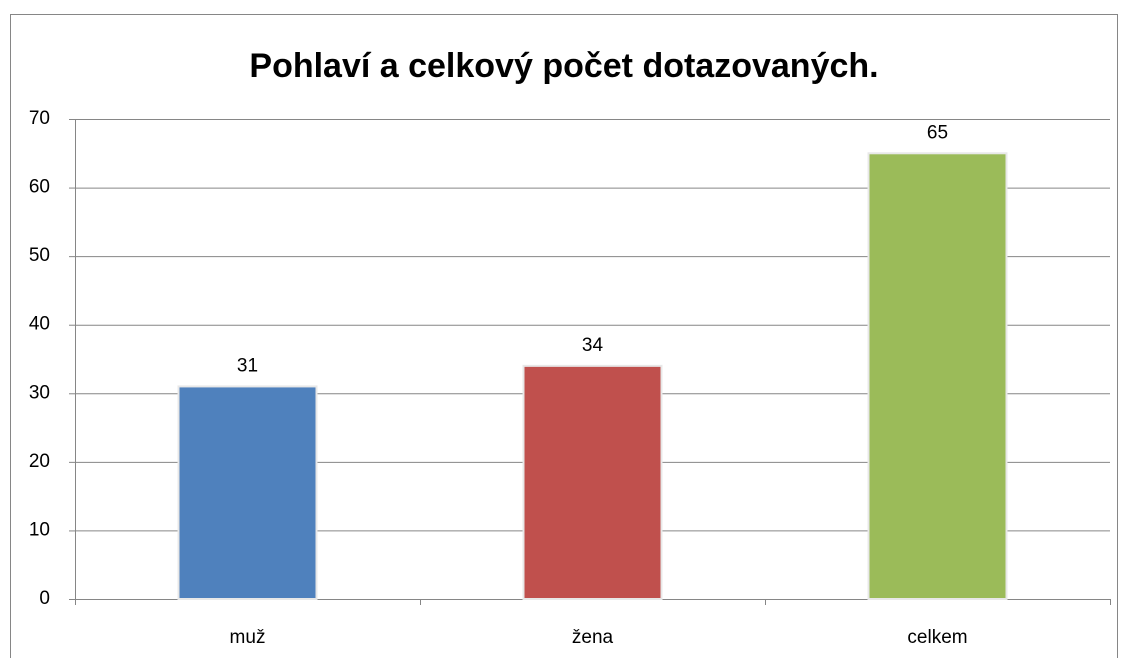  Describe the element at coordinates (248, 637) in the screenshot. I see `x-tick-label: muž` at that location.